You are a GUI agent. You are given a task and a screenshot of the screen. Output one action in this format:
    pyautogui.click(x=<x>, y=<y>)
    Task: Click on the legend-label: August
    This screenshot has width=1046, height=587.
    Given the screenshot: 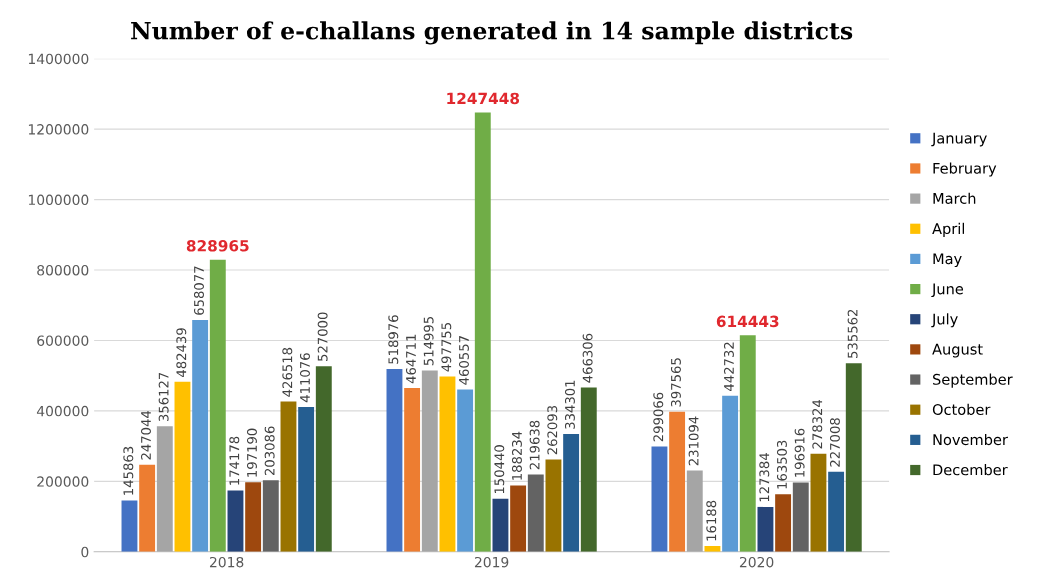 What is the action you would take?
    pyautogui.click(x=957, y=350)
    